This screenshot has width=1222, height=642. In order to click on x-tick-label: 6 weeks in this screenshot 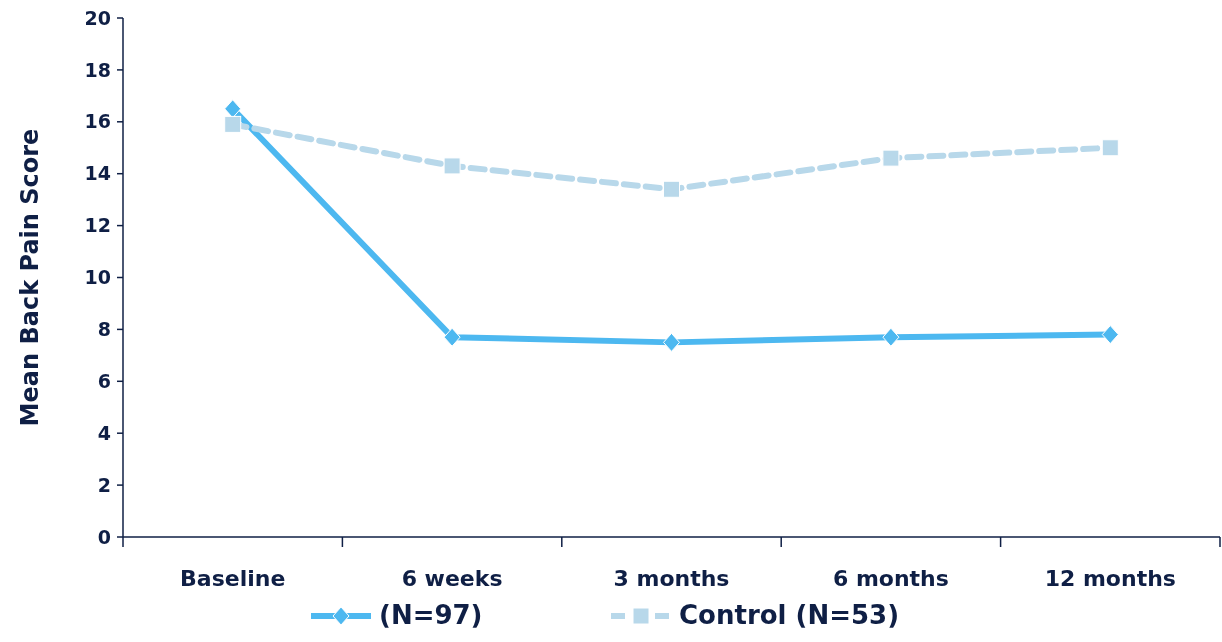, I will do `click(452, 578)`.